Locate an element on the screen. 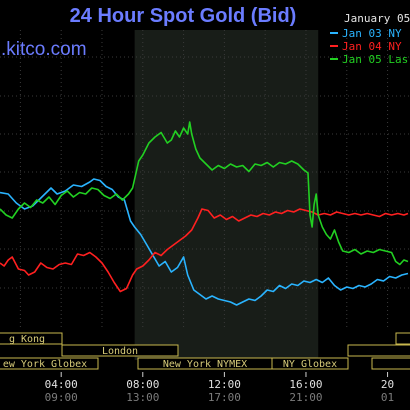  x-tick-label-secondary: 09:00 is located at coordinates (61, 397).